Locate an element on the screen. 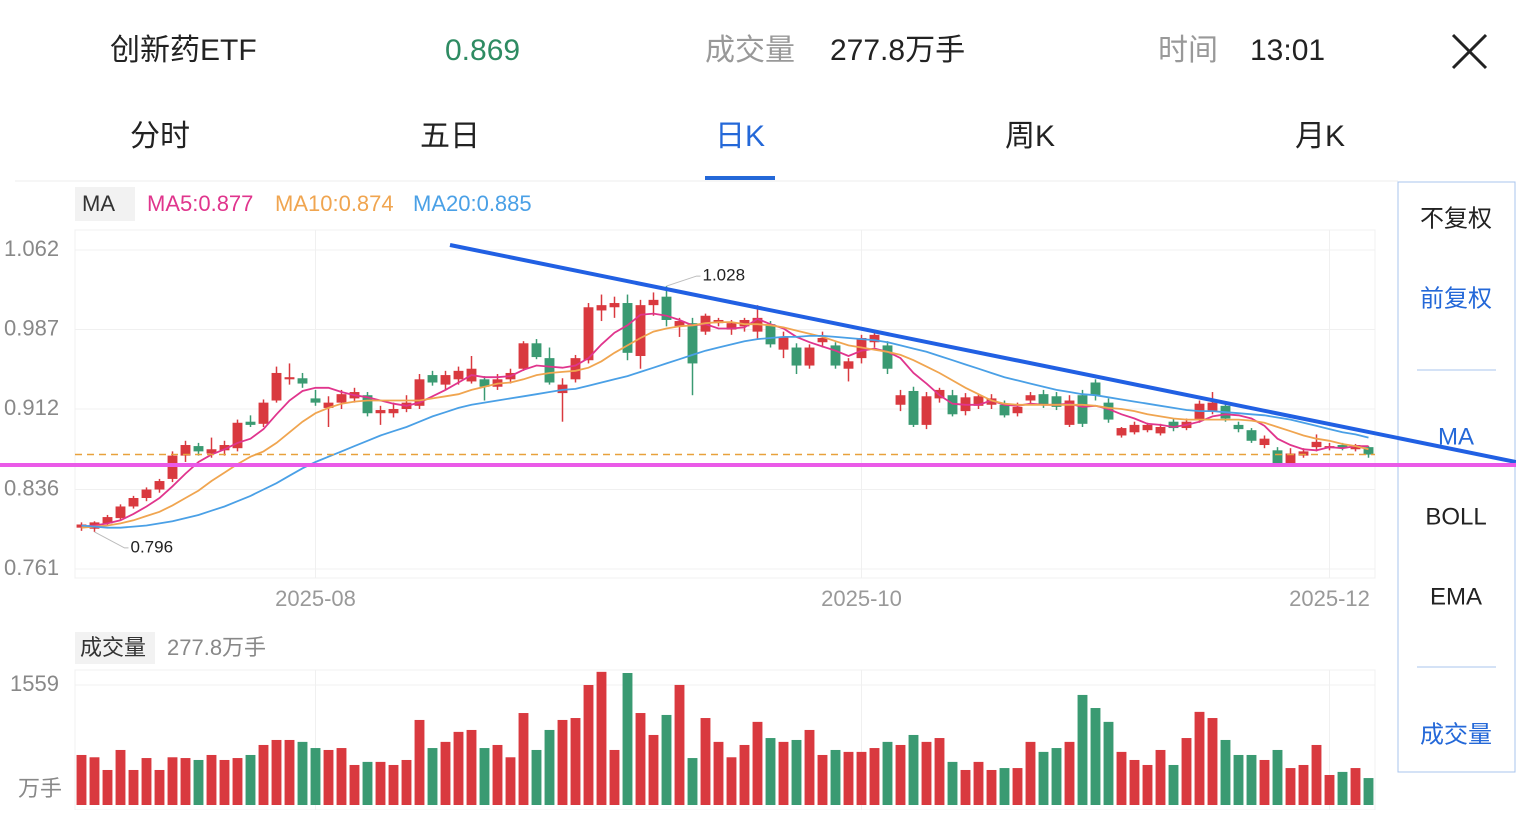  tab: 分时 is located at coordinates (160, 136).